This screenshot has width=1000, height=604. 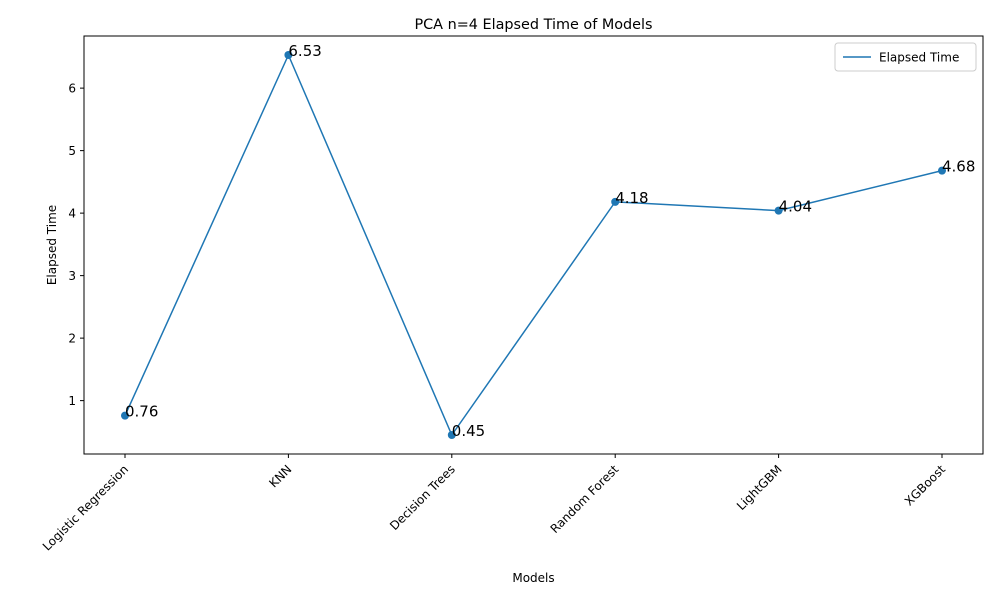 I want to click on data-label: 4.68, so click(x=958, y=167).